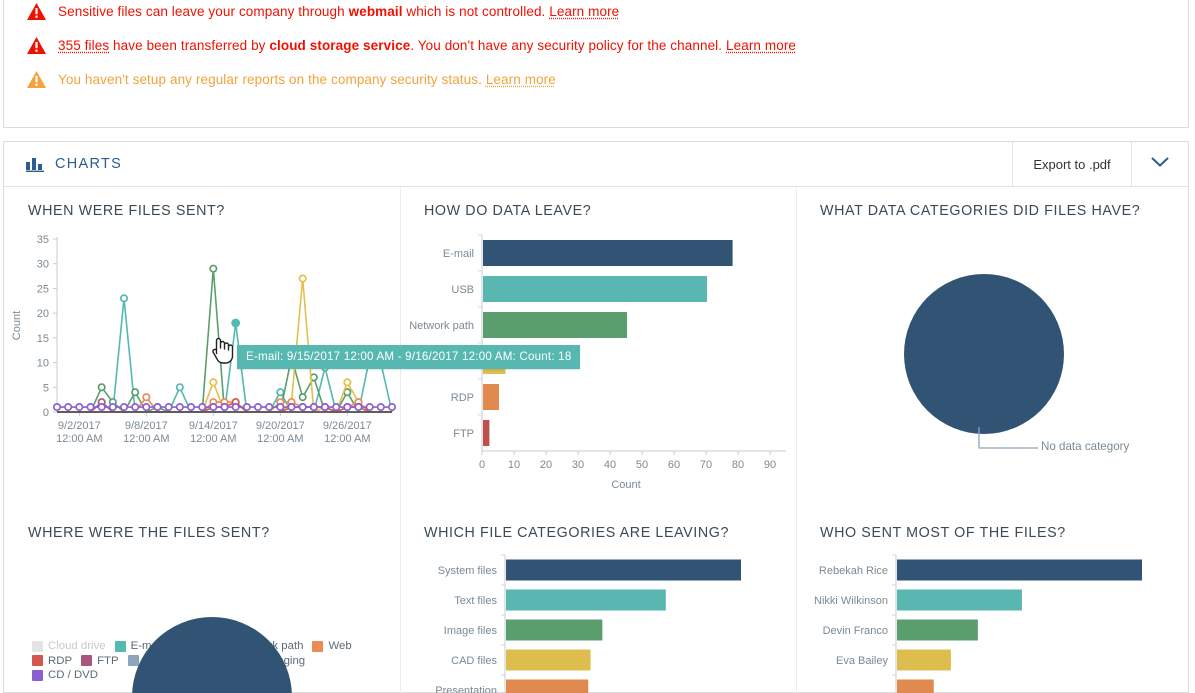 The width and height of the screenshot is (1195, 693). I want to click on svg-text: 15, so click(43, 339).